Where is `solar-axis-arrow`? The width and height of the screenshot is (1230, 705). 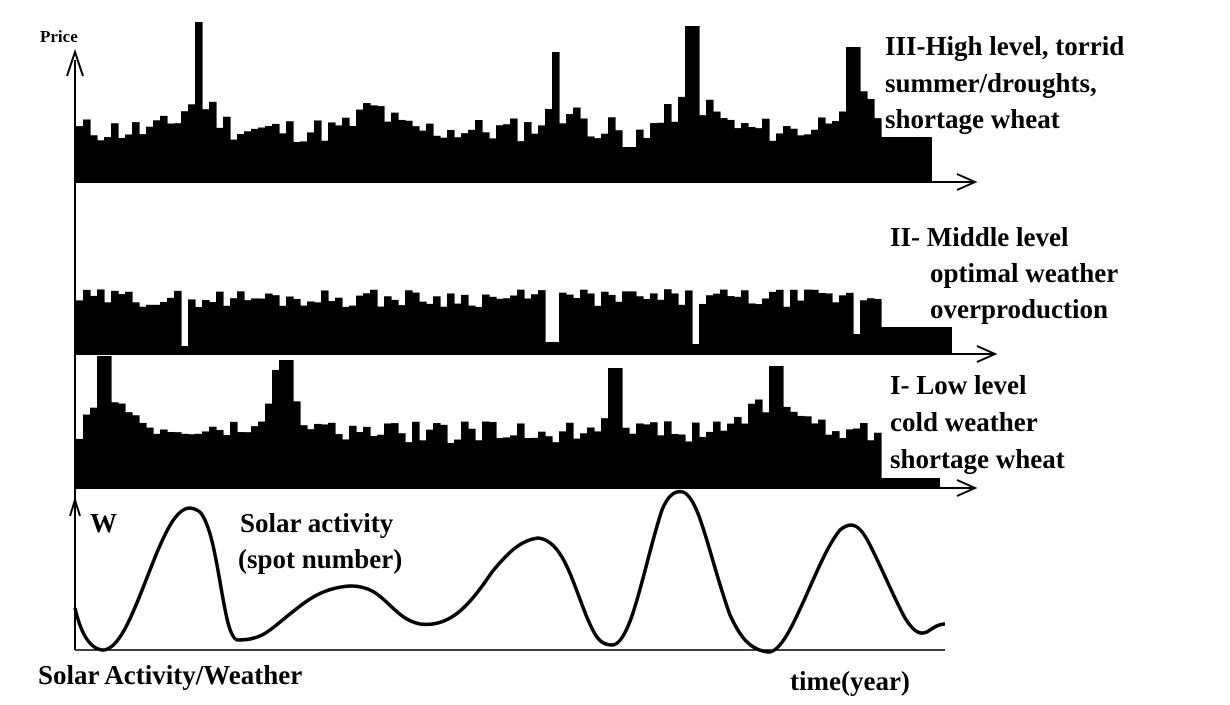
solar-axis-arrow is located at coordinates (75, 506).